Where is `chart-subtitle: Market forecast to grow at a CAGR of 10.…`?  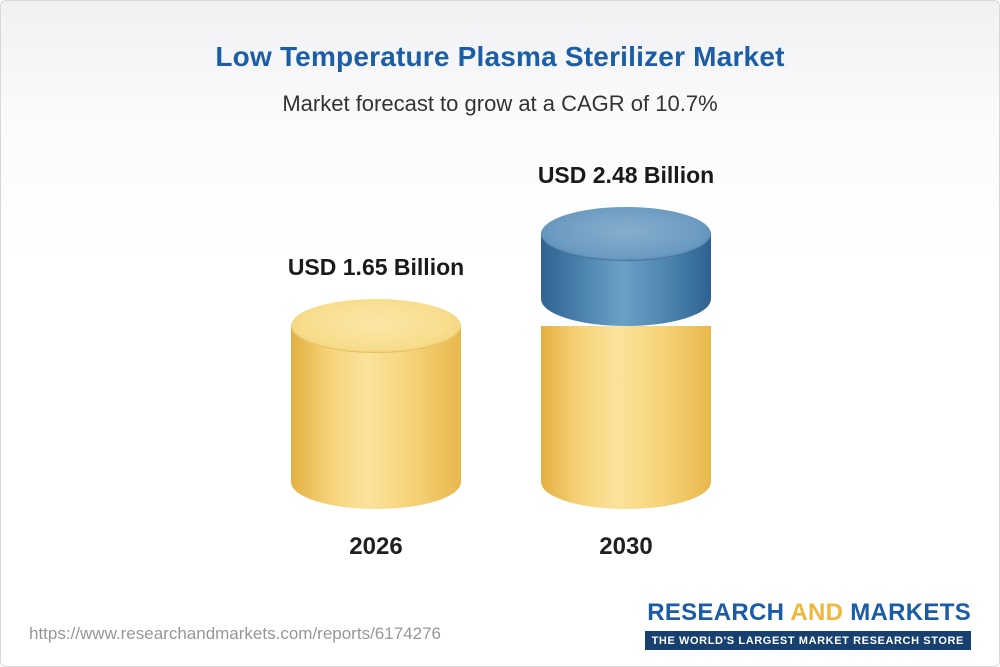
chart-subtitle: Market forecast to grow at a CAGR of 10.… is located at coordinates (500, 103).